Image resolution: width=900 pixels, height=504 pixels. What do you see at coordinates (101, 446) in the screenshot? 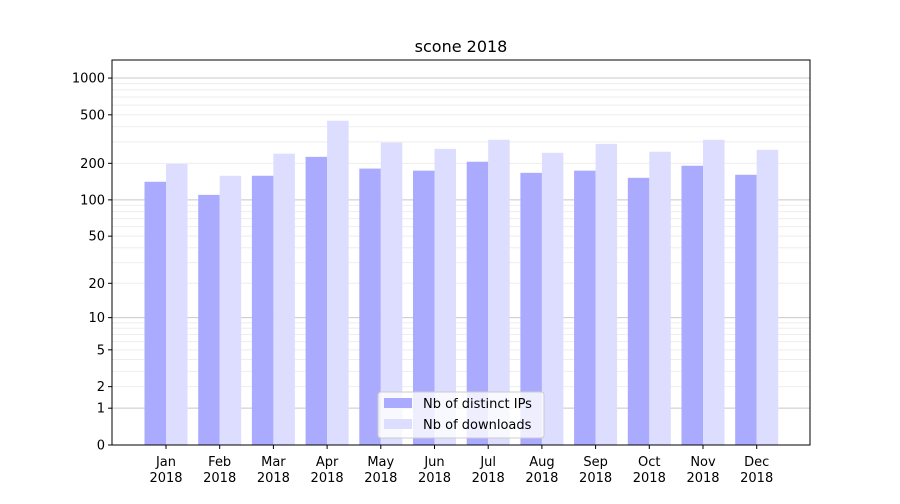
I see `y-tick-label: 0` at bounding box center [101, 446].